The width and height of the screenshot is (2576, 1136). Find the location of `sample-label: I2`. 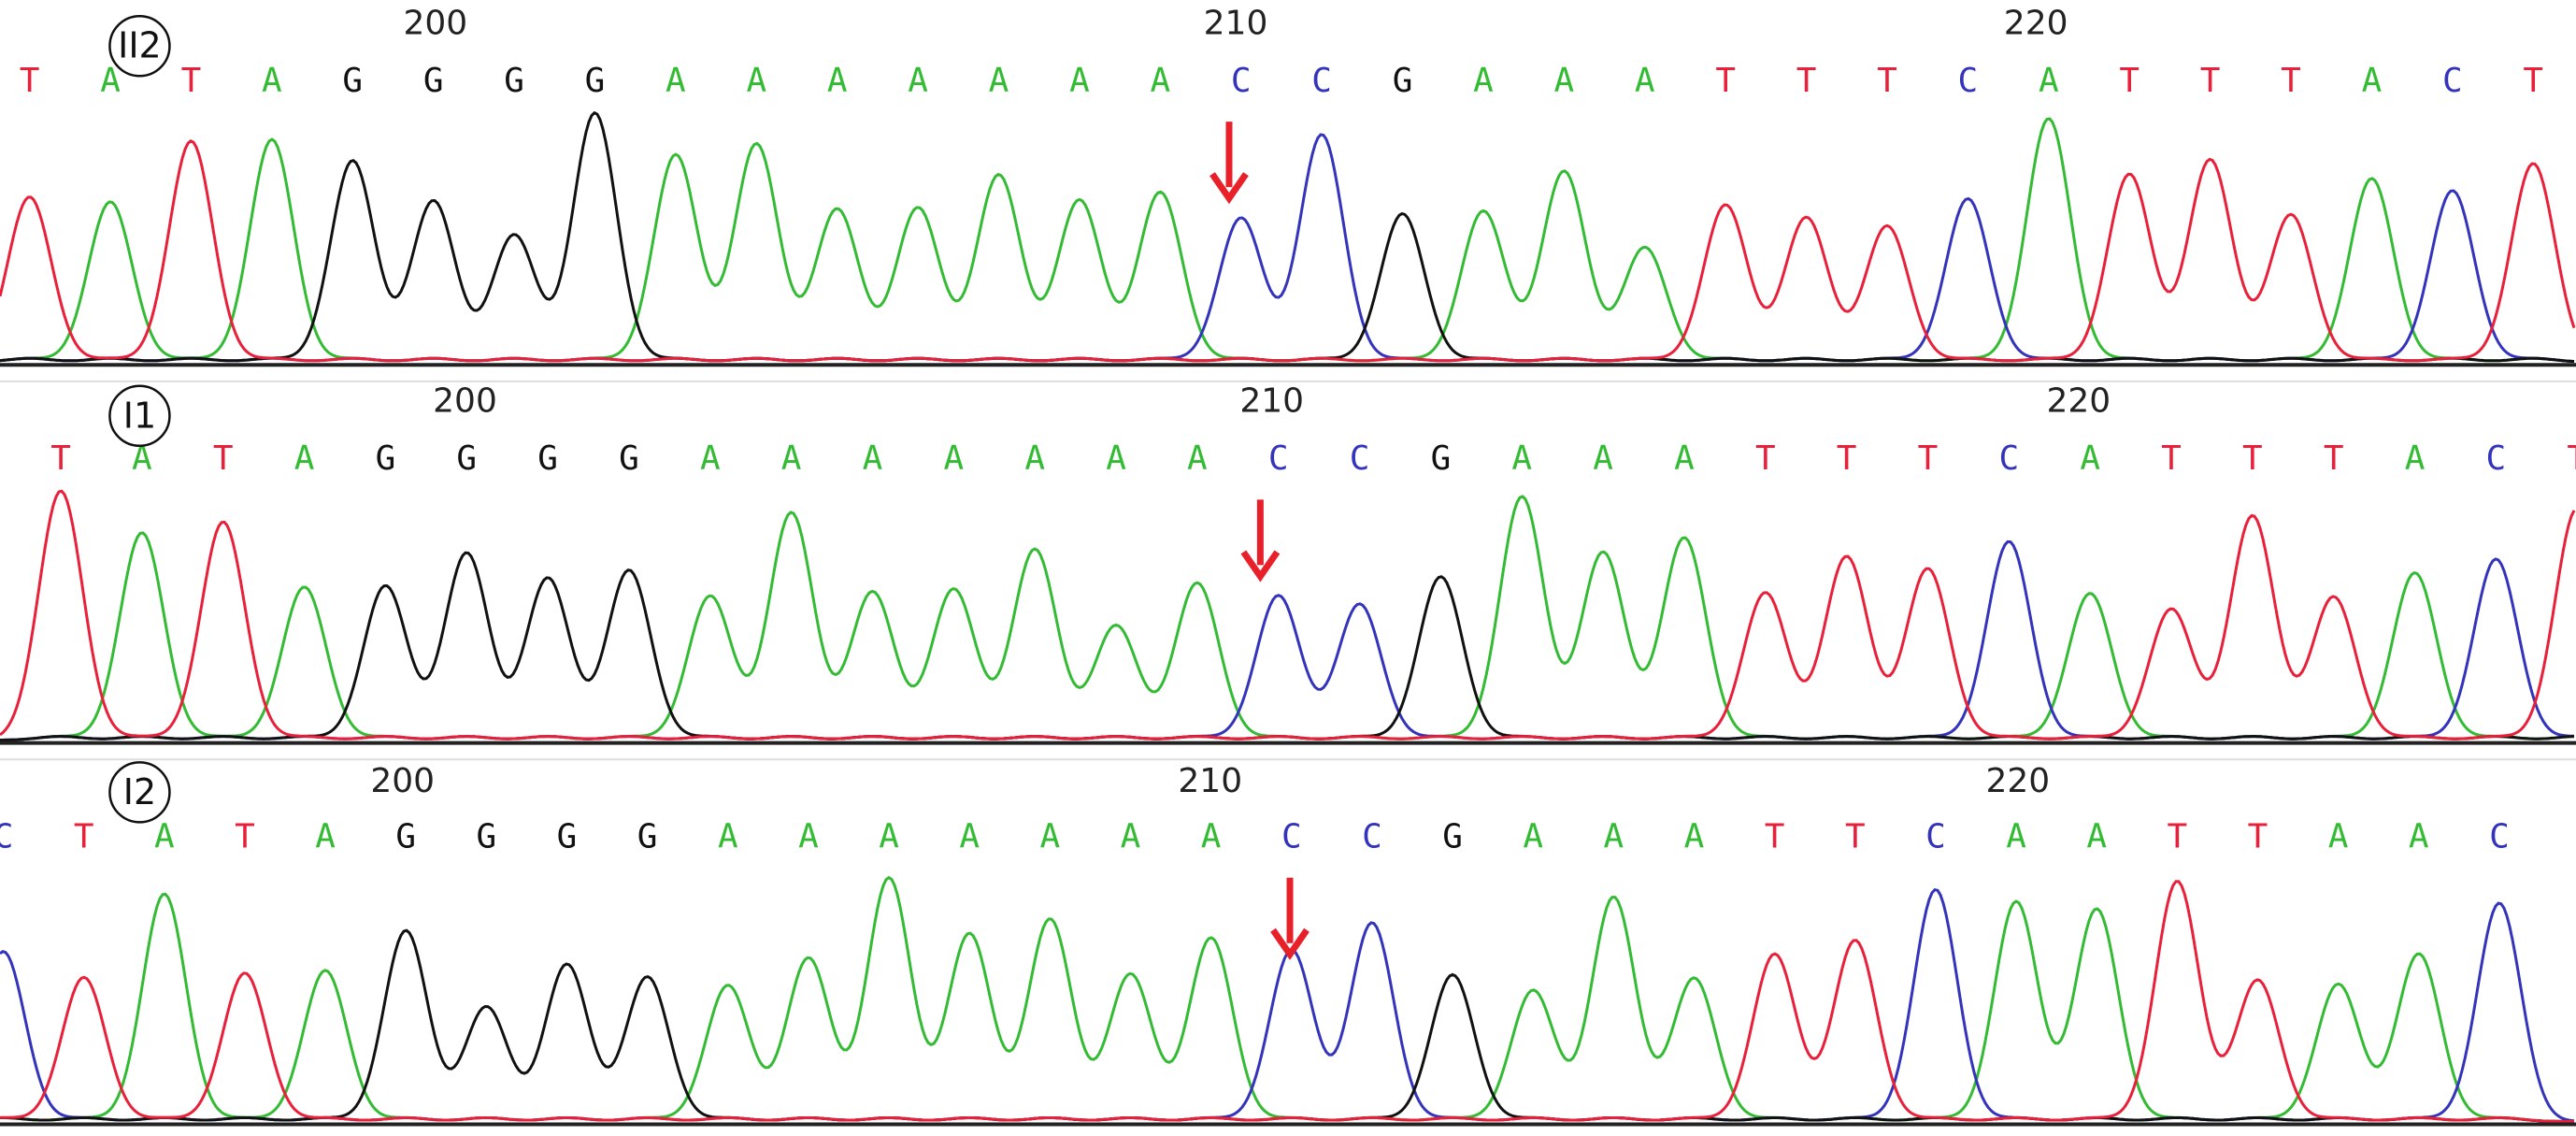

sample-label: I2 is located at coordinates (139, 791).